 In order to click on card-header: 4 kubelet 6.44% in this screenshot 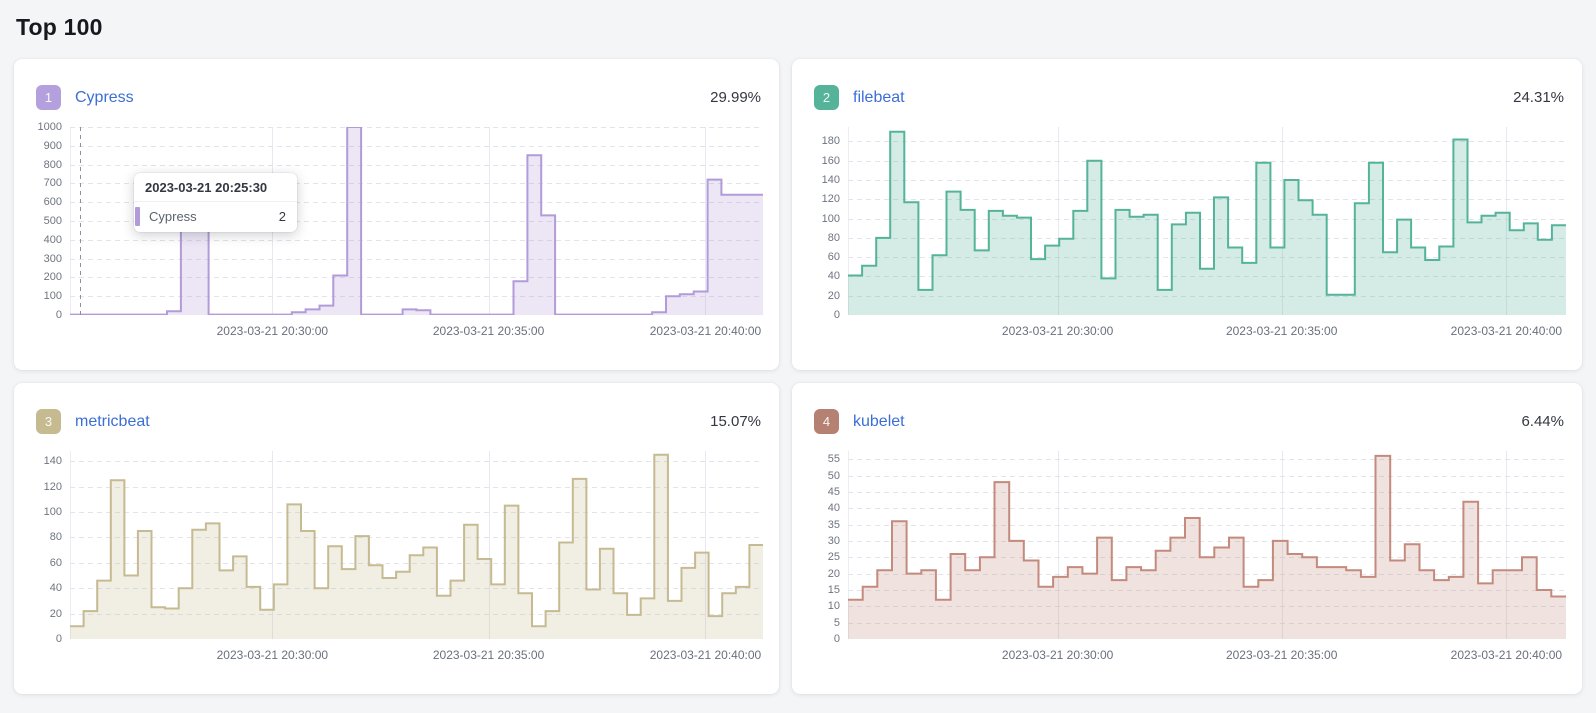, I will do `click(1188, 421)`.